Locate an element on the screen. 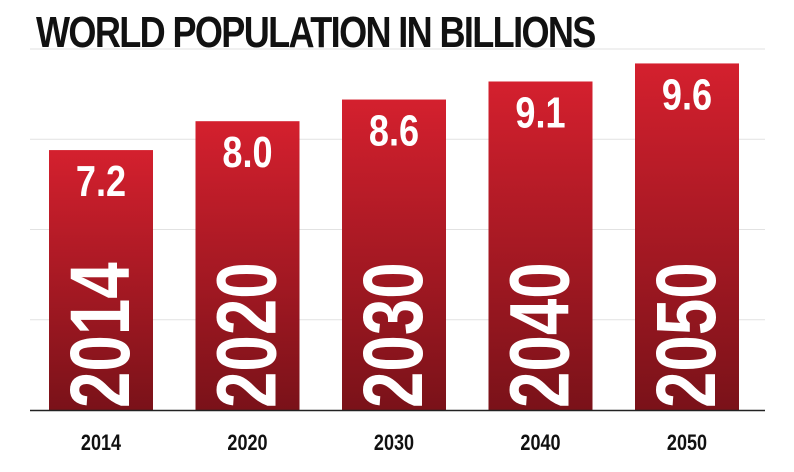  bar-2014 is located at coordinates (101, 280).